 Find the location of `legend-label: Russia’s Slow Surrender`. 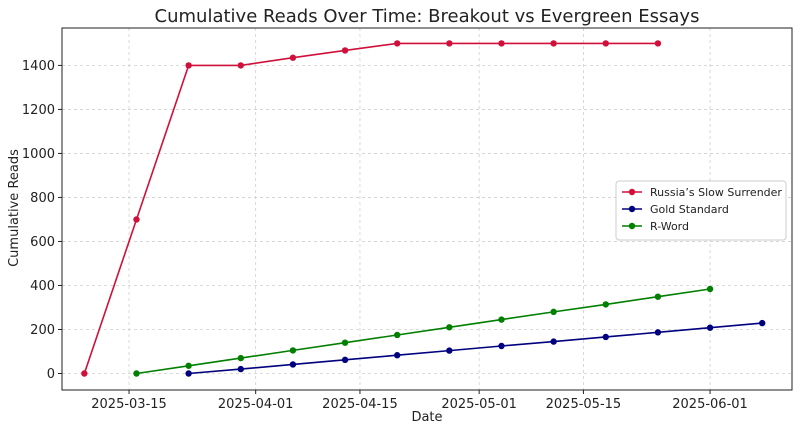

legend-label: Russia’s Slow Surrender is located at coordinates (716, 192).